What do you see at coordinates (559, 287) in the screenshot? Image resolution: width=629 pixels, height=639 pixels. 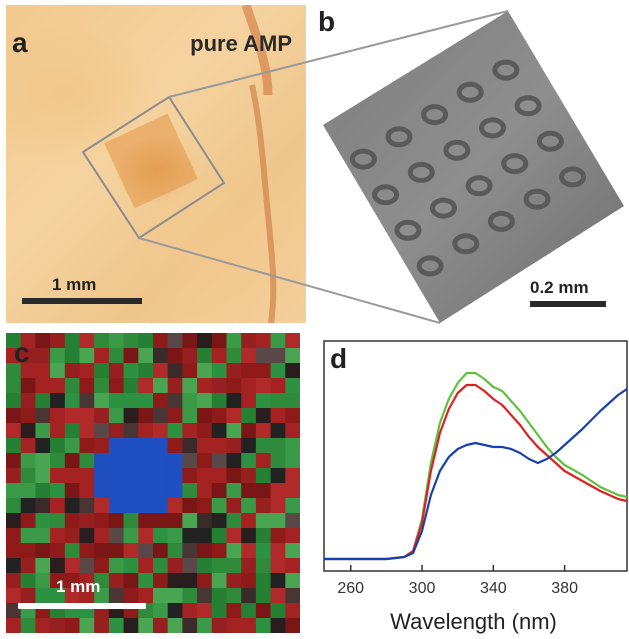 I see `panel-b-scale-label: 0.2 mm` at bounding box center [559, 287].